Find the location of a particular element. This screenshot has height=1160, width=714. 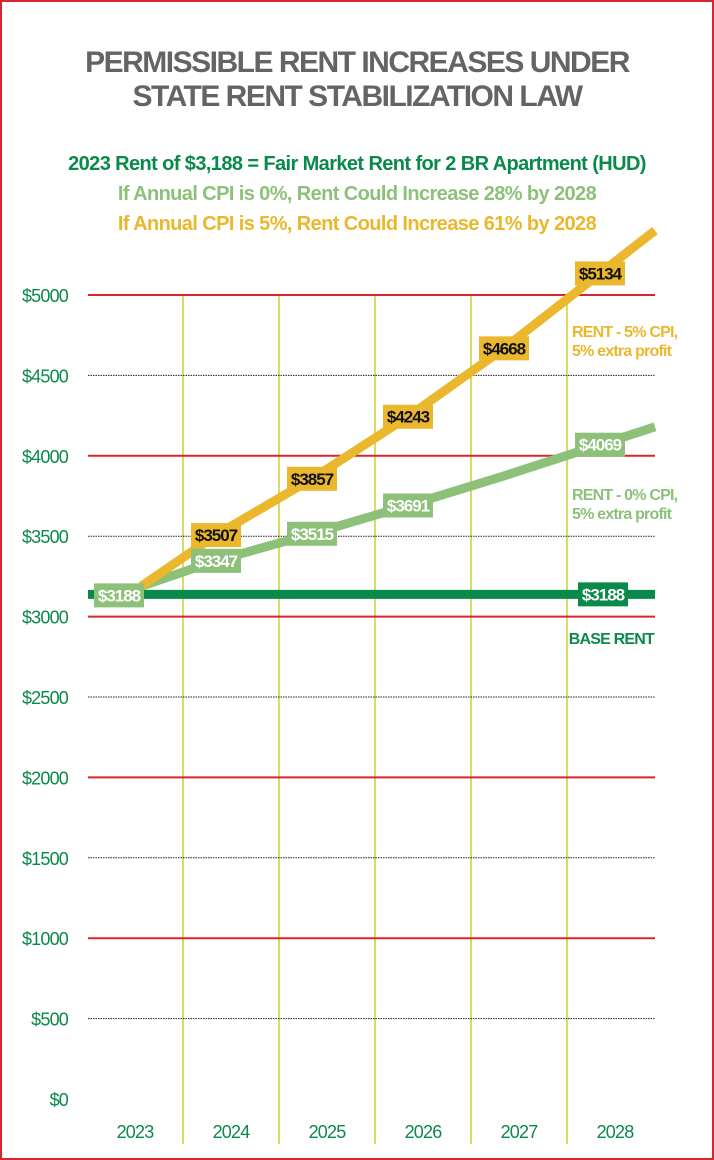

y-tick-label: $5000 is located at coordinates (45, 296).